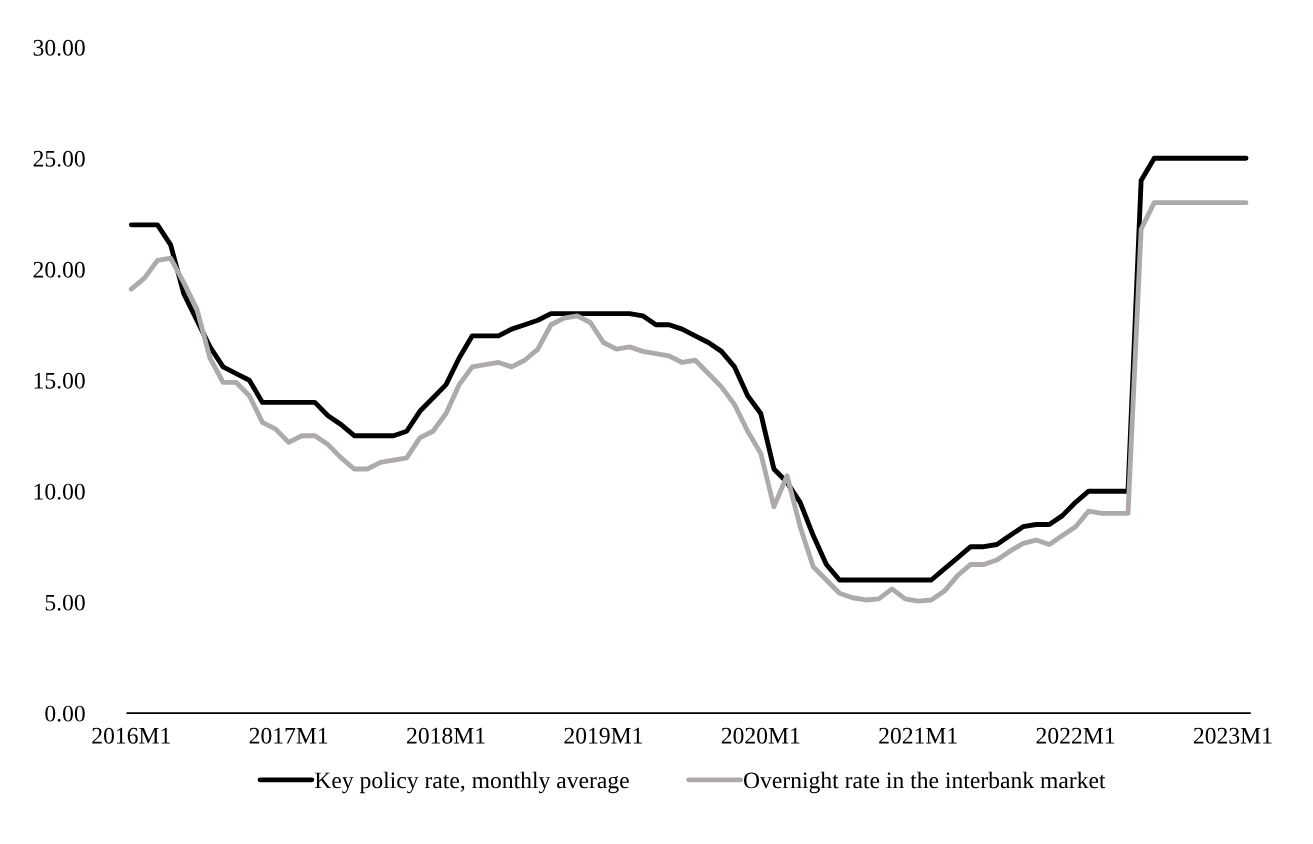  I want to click on x-tick-label: 2017M1, so click(288, 735).